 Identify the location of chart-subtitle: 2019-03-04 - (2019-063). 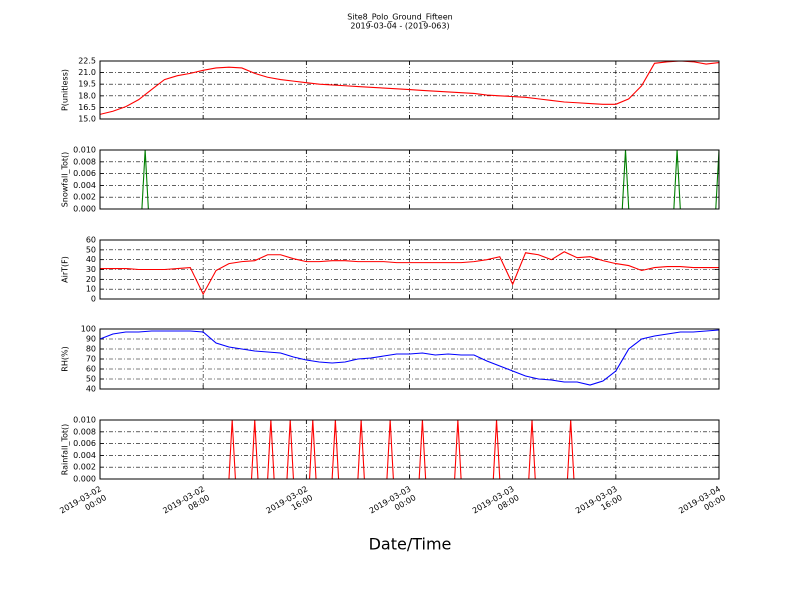
(399, 26).